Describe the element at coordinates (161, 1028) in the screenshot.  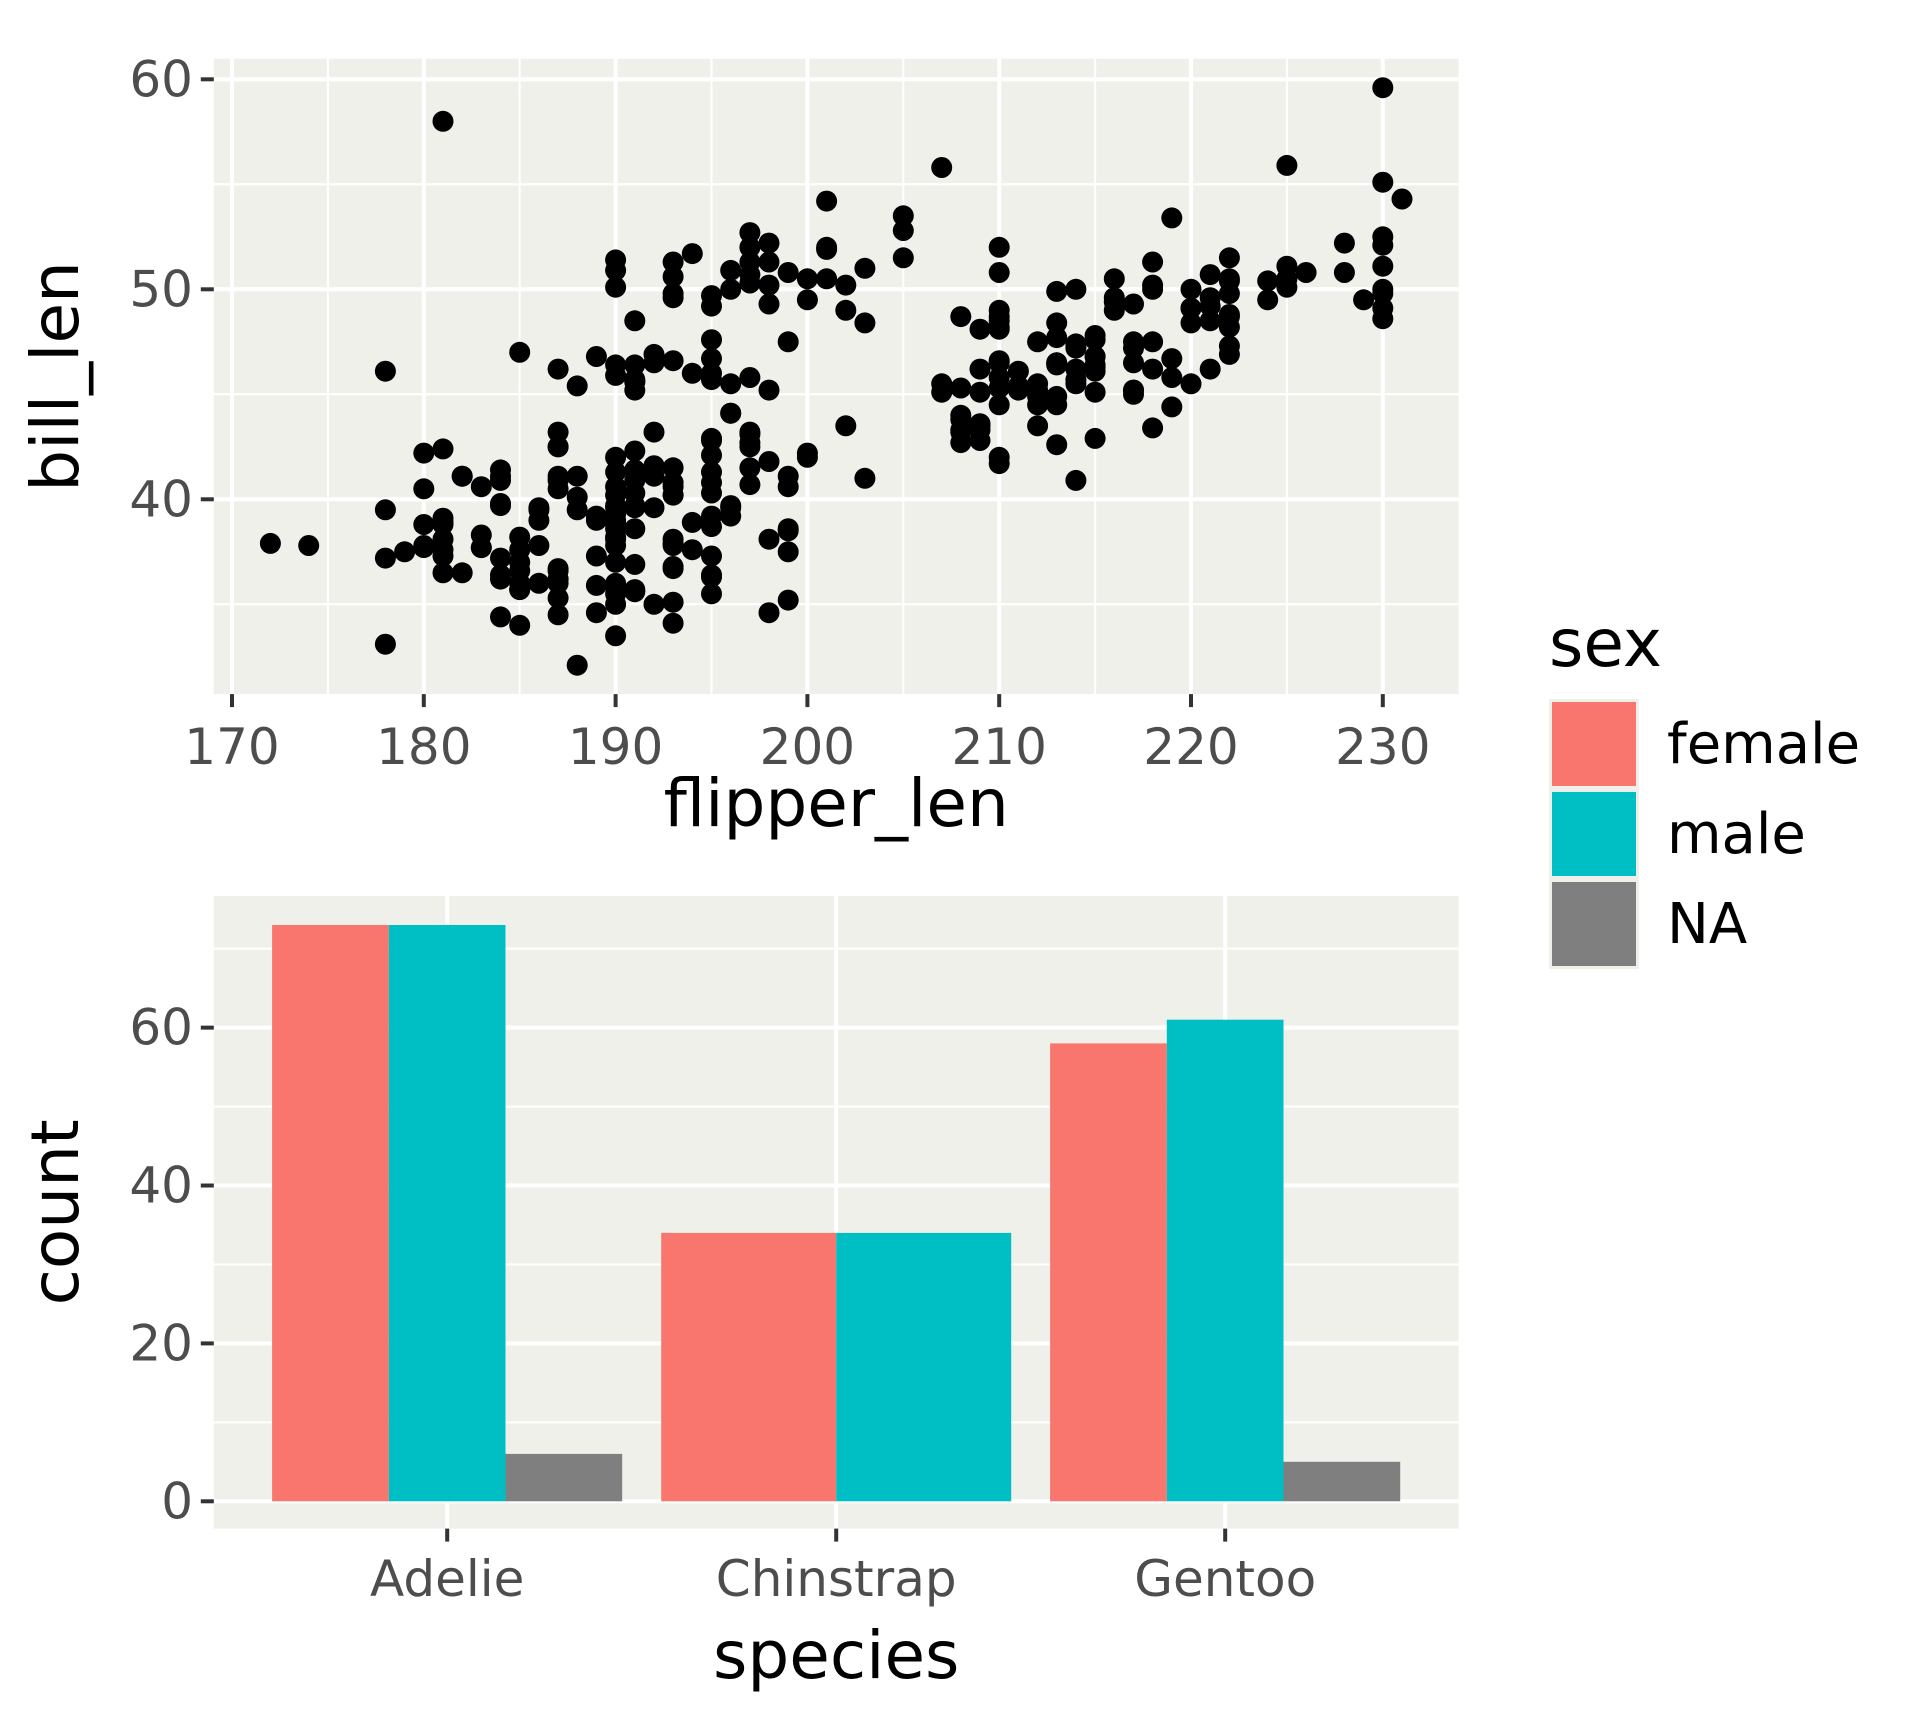
I see `y-tick-label: 60` at that location.